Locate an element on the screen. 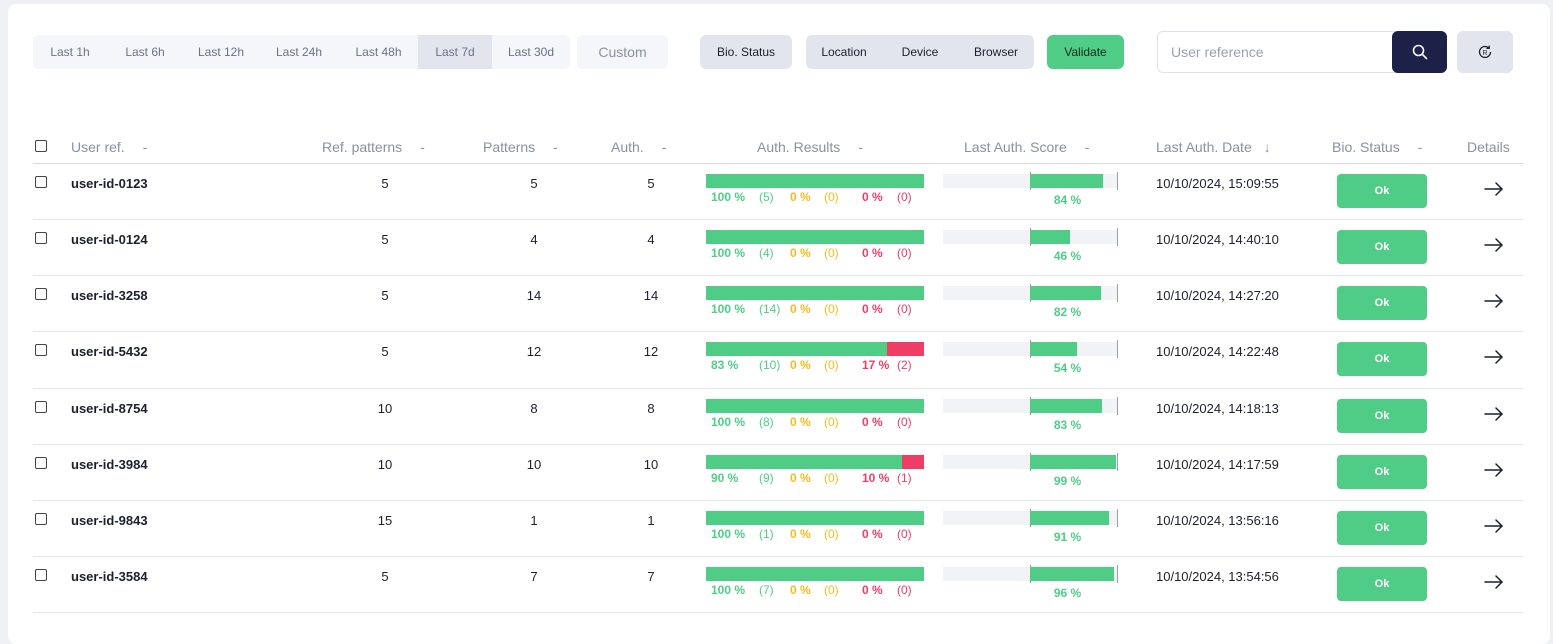 Image resolution: width=1553 pixels, height=644 pixels. user-ref: user-id-9843 is located at coordinates (109, 520).